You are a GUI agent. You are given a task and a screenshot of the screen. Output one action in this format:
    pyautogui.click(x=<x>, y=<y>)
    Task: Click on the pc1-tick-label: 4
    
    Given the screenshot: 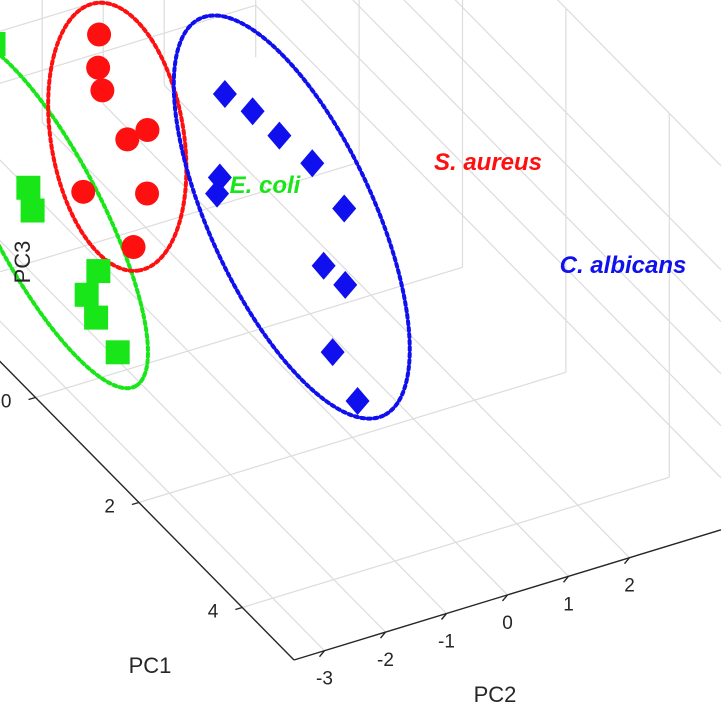 What is the action you would take?
    pyautogui.click(x=213, y=612)
    